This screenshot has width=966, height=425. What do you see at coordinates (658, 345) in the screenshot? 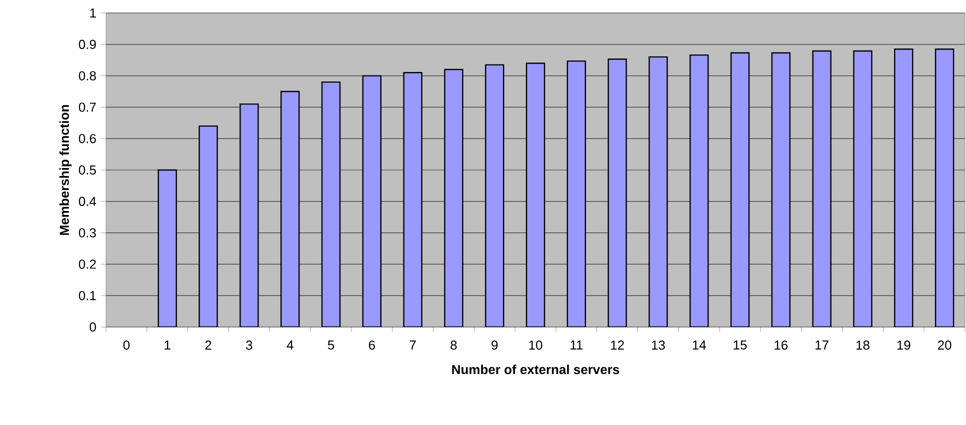
I see `x-tick-label: 13` at bounding box center [658, 345].